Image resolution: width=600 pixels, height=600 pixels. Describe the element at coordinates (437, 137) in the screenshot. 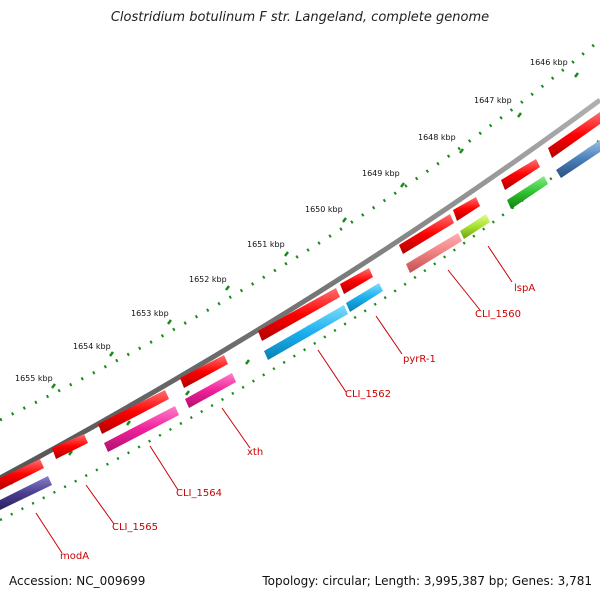

I see `scale-label-1648: 1648 kbp` at that location.